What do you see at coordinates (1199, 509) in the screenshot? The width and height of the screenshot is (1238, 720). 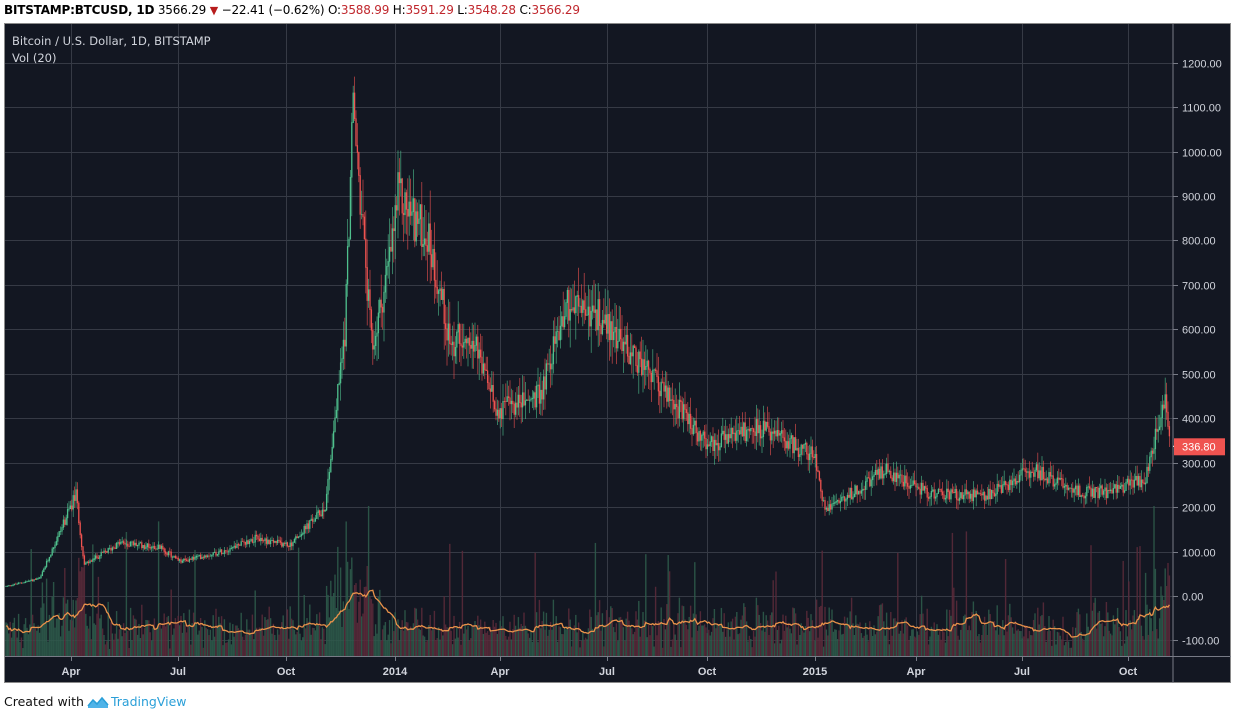 I see `price-tick-label: 200.00` at bounding box center [1199, 509].